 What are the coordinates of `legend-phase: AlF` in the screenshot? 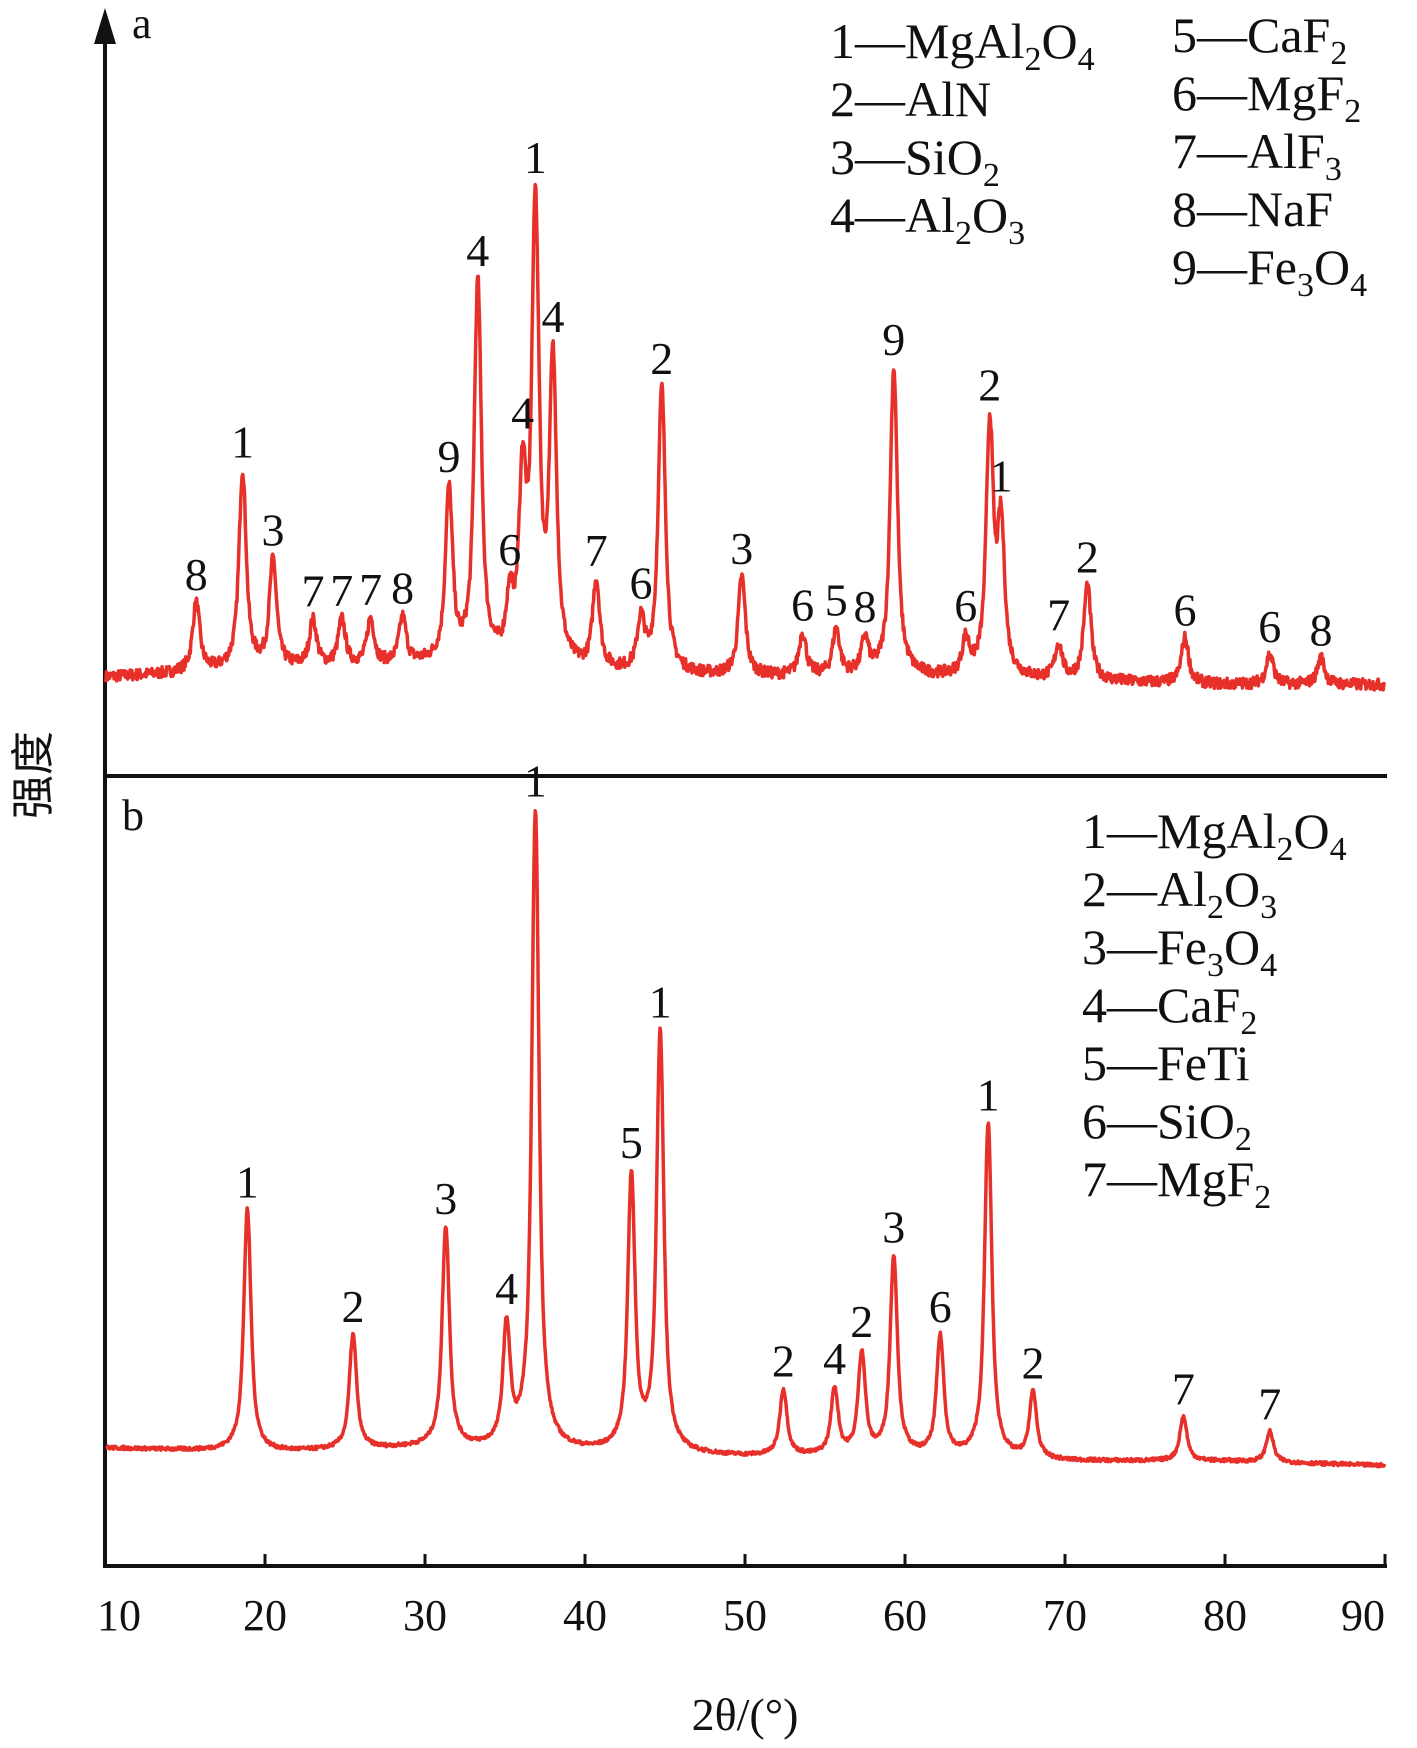 It's located at (1286, 151).